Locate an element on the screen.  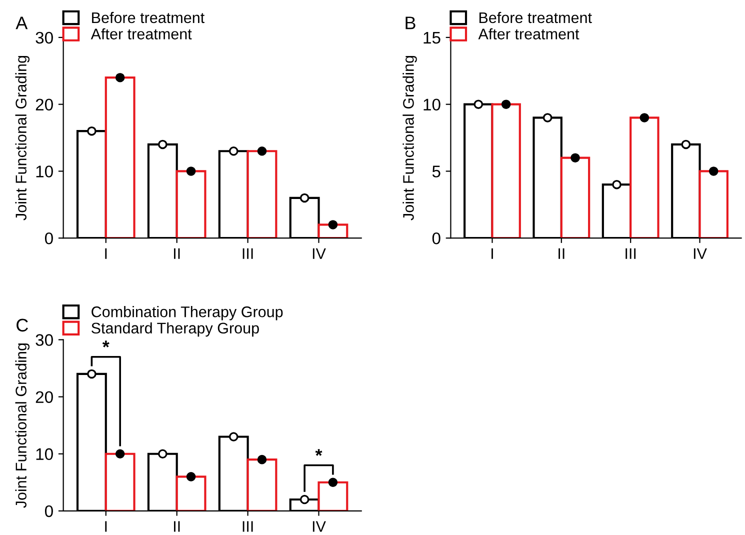
chart-title: B is located at coordinates (411, 23).